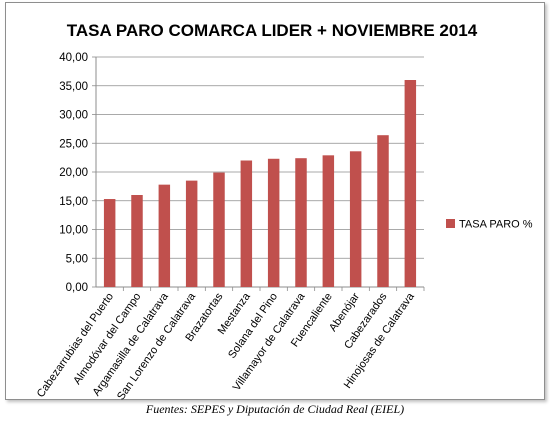  Describe the element at coordinates (73, 87) in the screenshot. I see `y-tick-label: 35,00` at that location.